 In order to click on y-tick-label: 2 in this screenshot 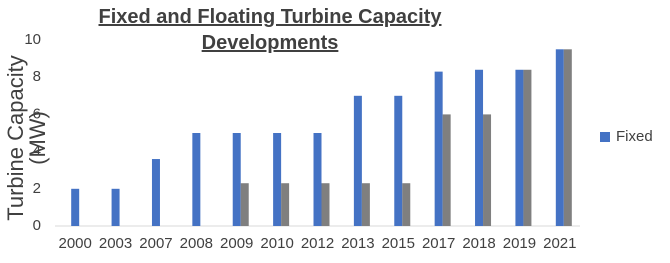, I will do `click(37, 188)`.